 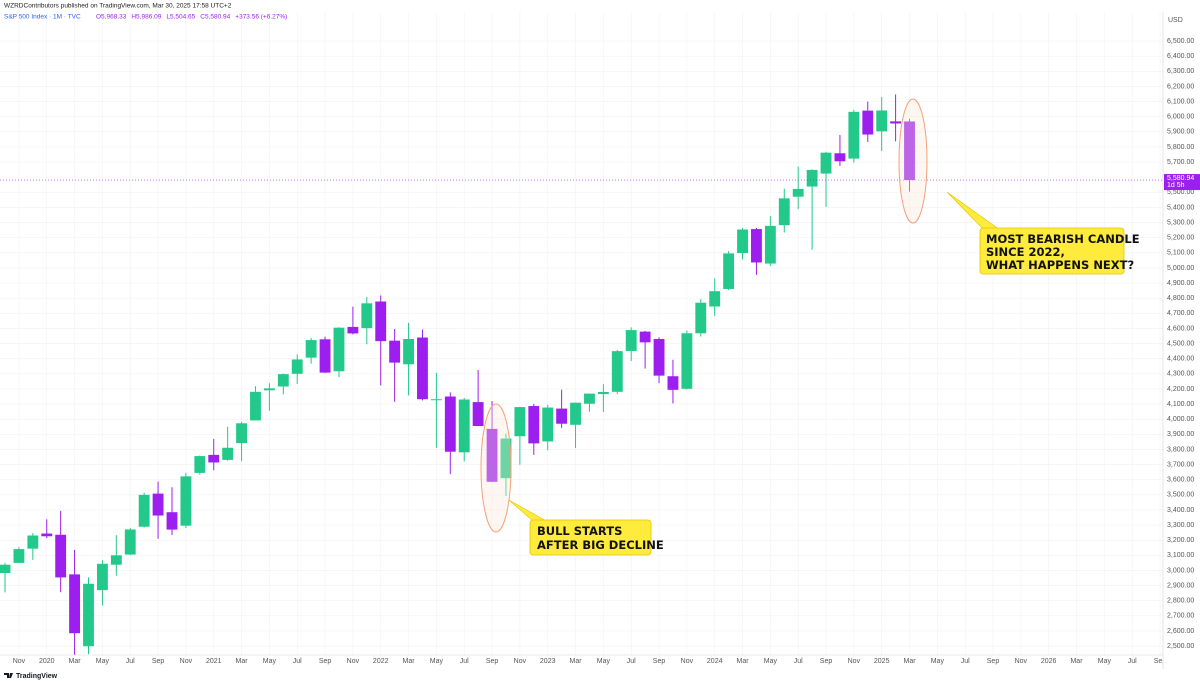 What do you see at coordinates (1180, 374) in the screenshot?
I see `y-tick-label: 4,300.00` at bounding box center [1180, 374].